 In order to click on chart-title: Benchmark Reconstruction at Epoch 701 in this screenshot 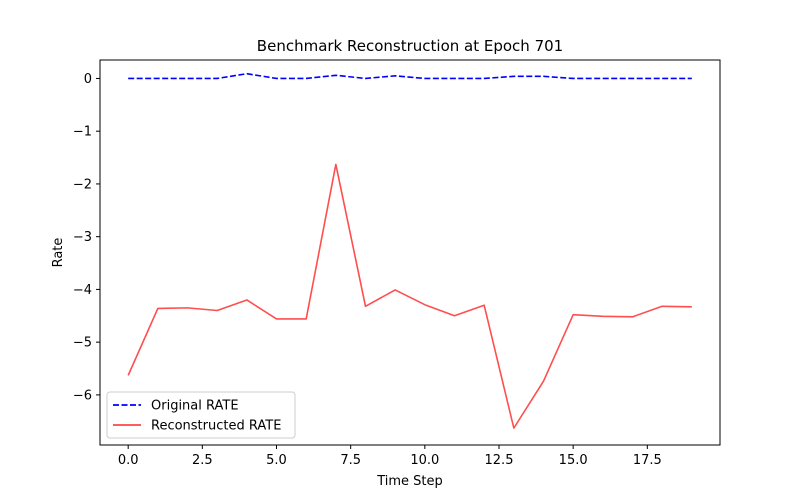, I will do `click(410, 46)`.